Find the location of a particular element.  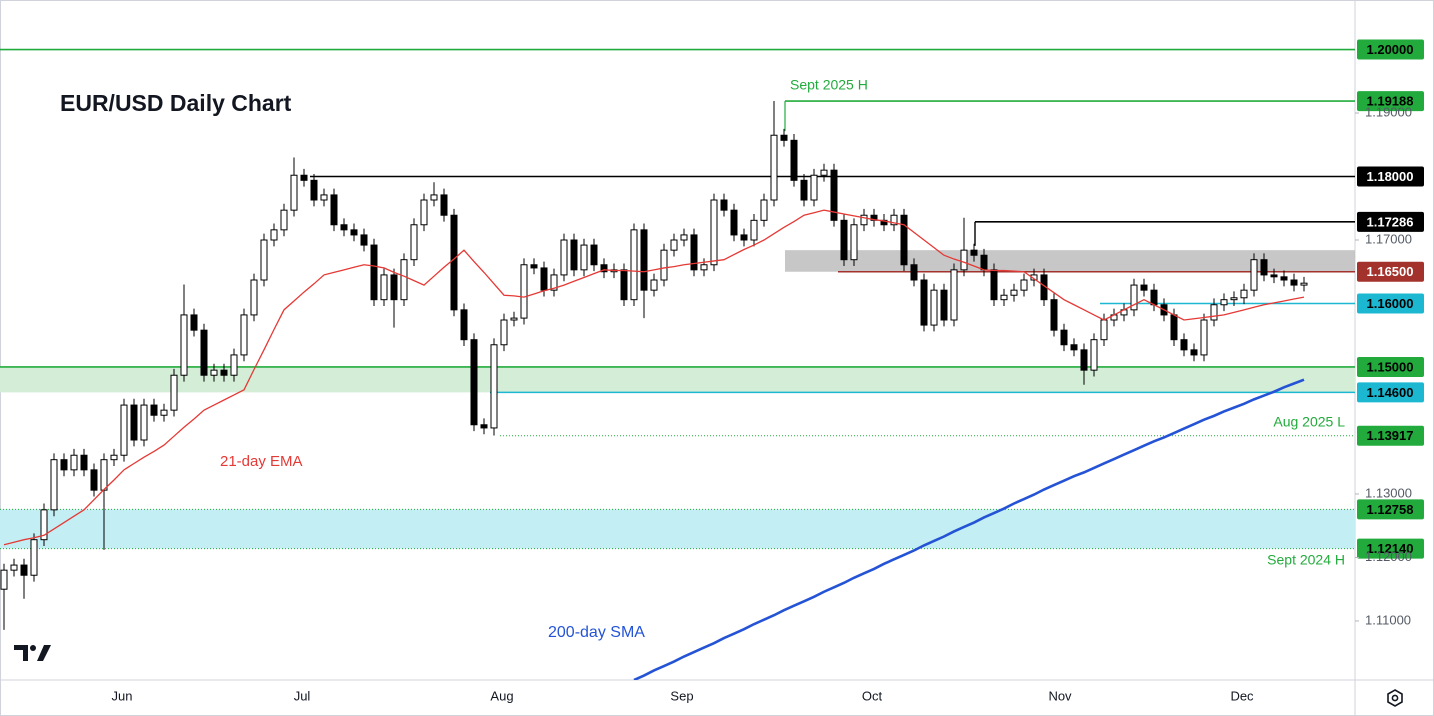

price-label: 1.16500 is located at coordinates (1390, 271).